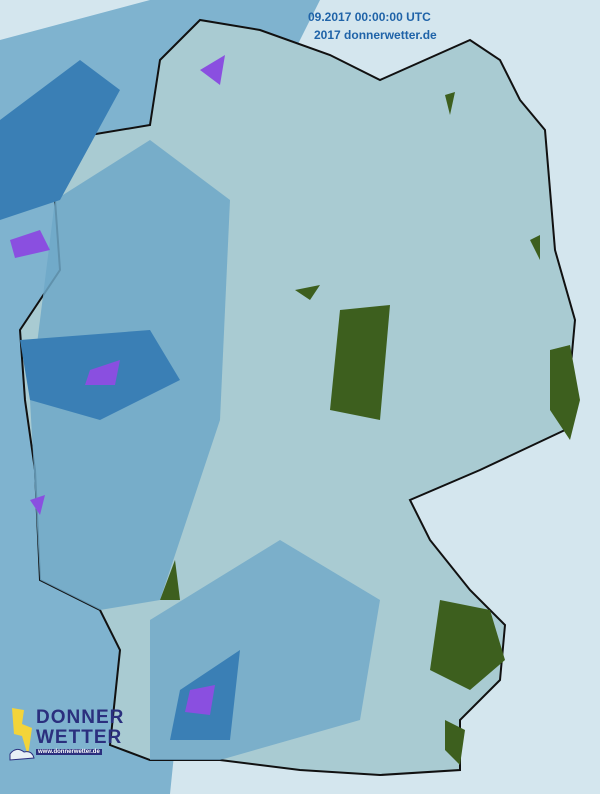 The image size is (600, 794). Describe the element at coordinates (80, 717) in the screenshot. I see `logo-line1: DONNER` at that location.